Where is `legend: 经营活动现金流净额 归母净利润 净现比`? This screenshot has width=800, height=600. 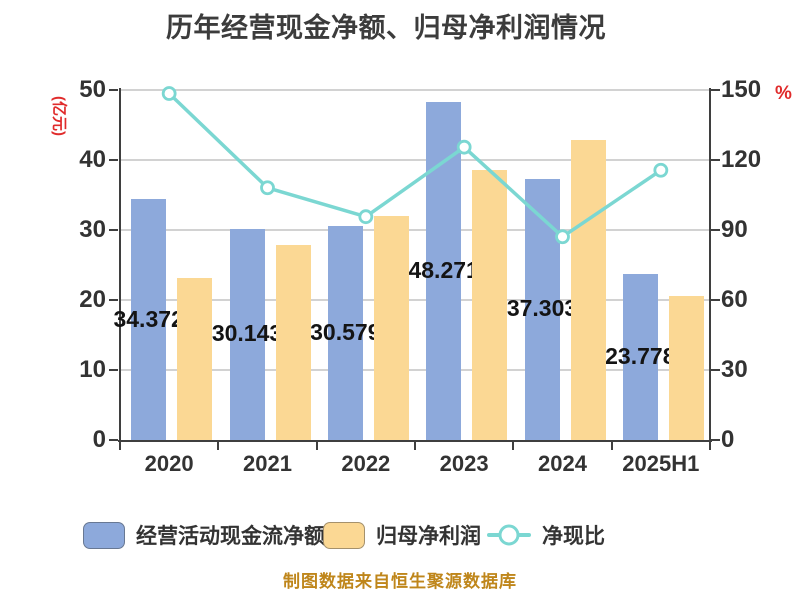
legend: 经营活动现金流净额 归母净利润 净现比 is located at coordinates (400, 535).